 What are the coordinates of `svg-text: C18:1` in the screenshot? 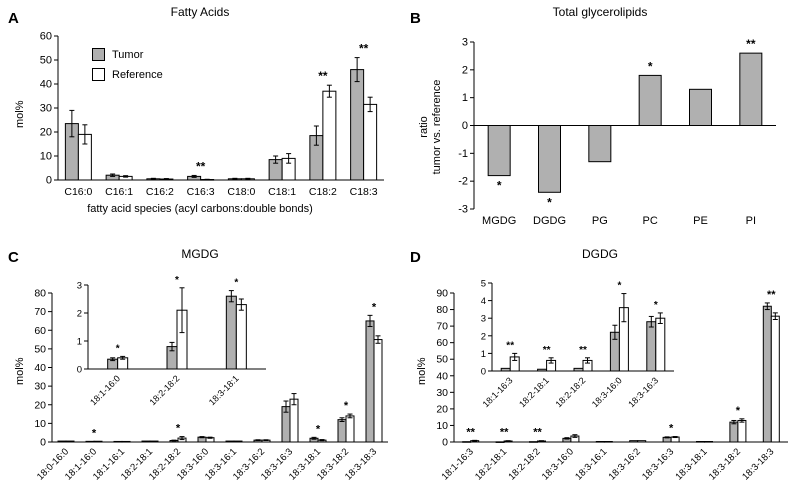 It's located at (282, 192).